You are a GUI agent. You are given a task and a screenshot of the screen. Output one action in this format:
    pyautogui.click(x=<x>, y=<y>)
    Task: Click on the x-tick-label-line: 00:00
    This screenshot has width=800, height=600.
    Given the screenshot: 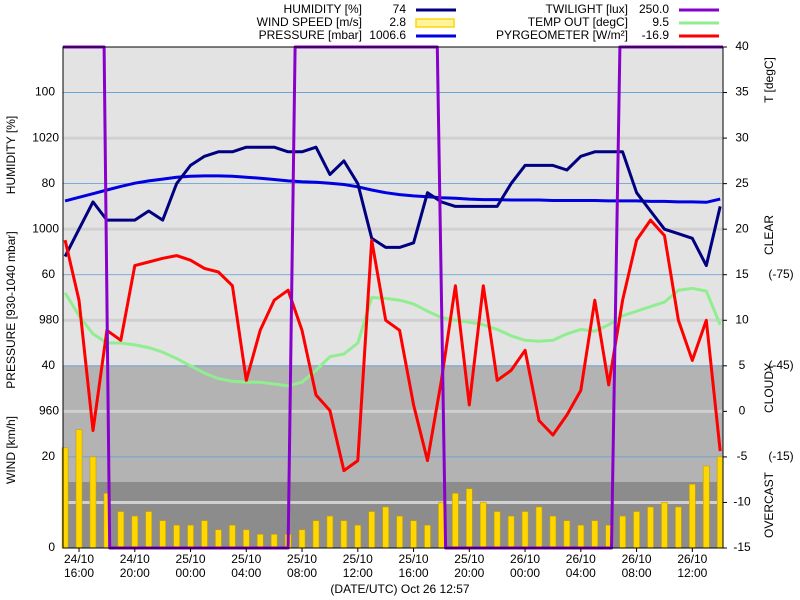 What is the action you would take?
    pyautogui.click(x=191, y=573)
    